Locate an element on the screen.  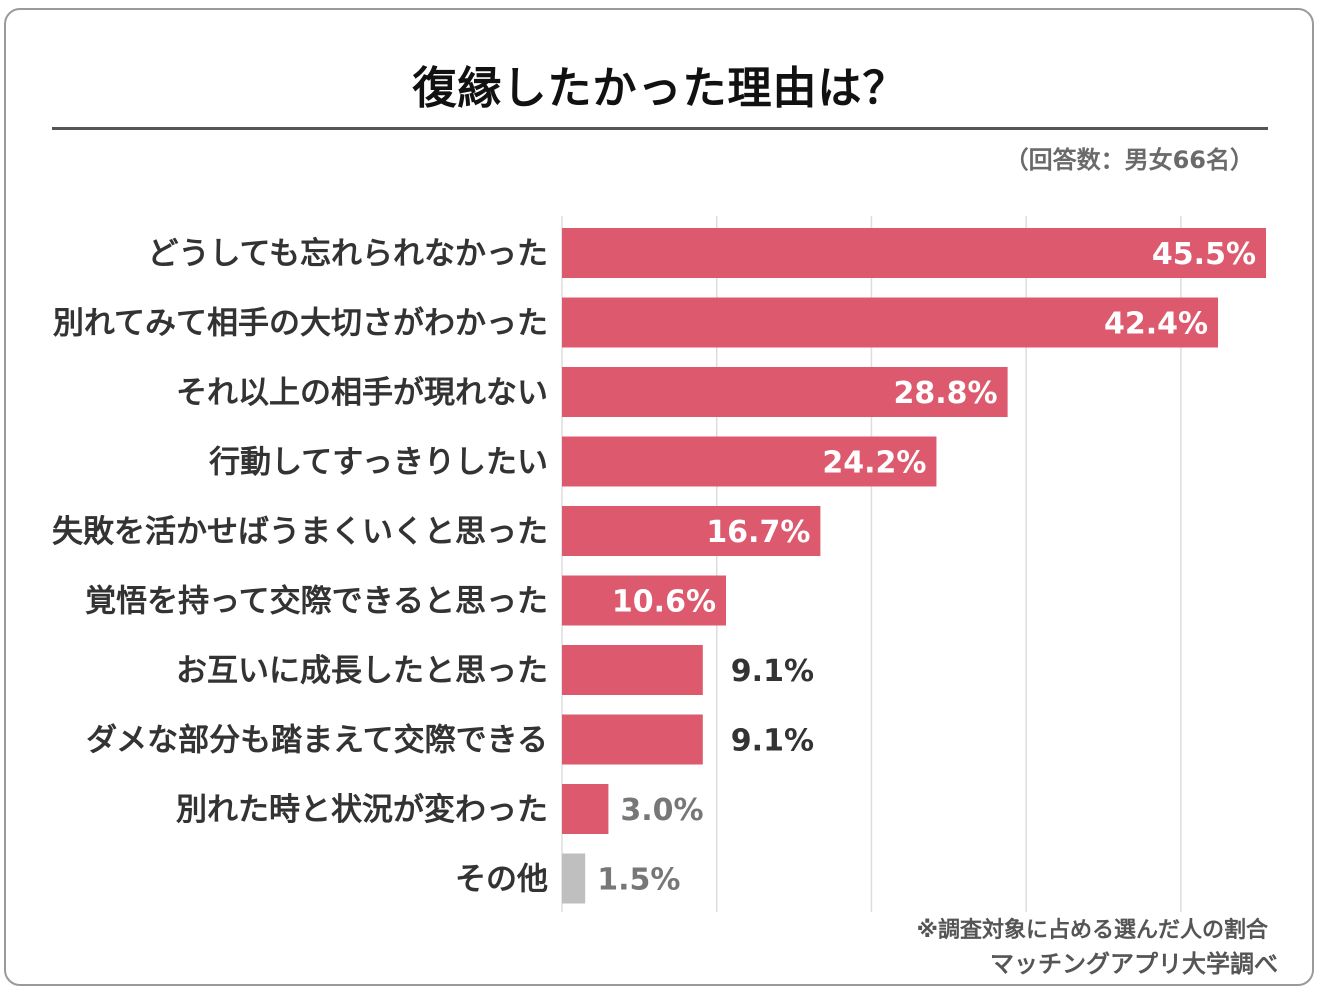
category-label-1: 別れてみて相手の大切さがわかった is located at coordinates (300, 324).